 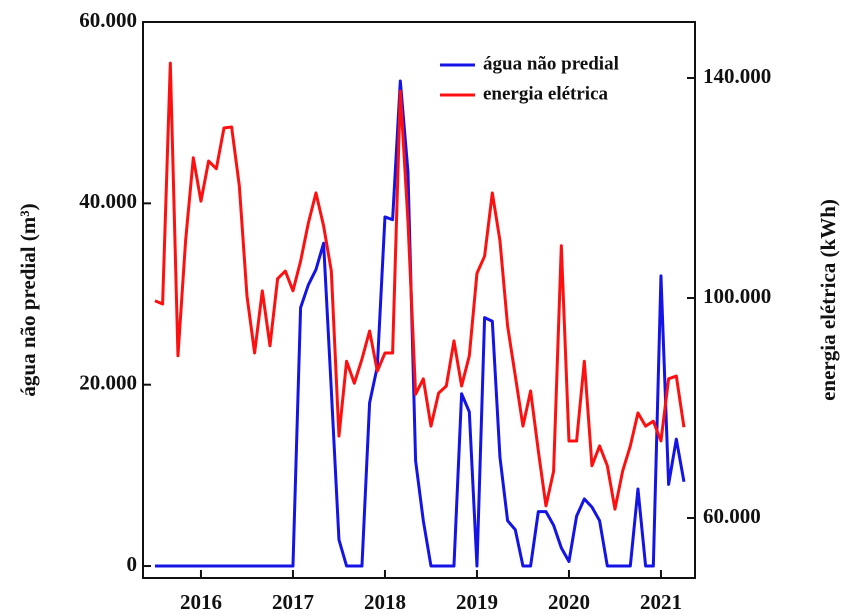 What do you see at coordinates (569, 602) in the screenshot?
I see `x-tick-label: 2020` at bounding box center [569, 602].